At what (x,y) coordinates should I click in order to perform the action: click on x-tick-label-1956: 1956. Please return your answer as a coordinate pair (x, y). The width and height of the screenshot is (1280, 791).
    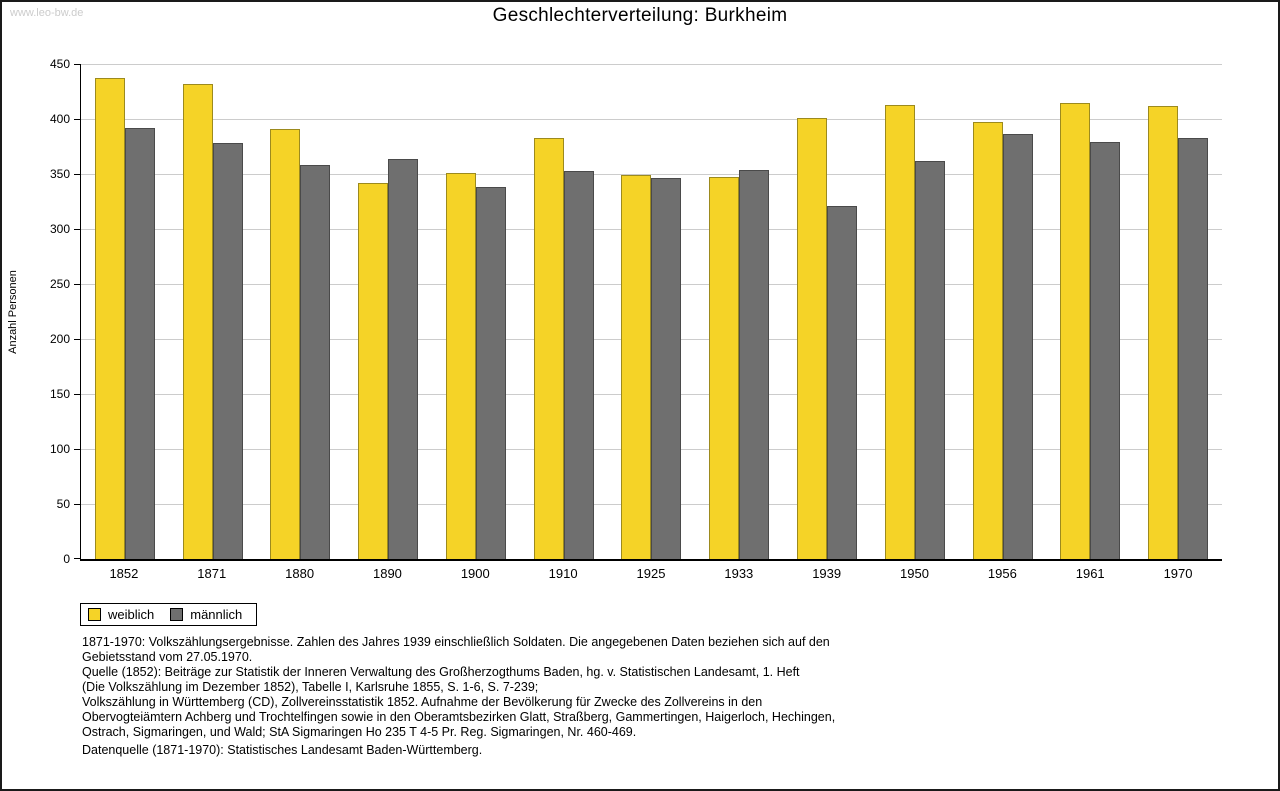
    Looking at the image, I should click on (1002, 573).